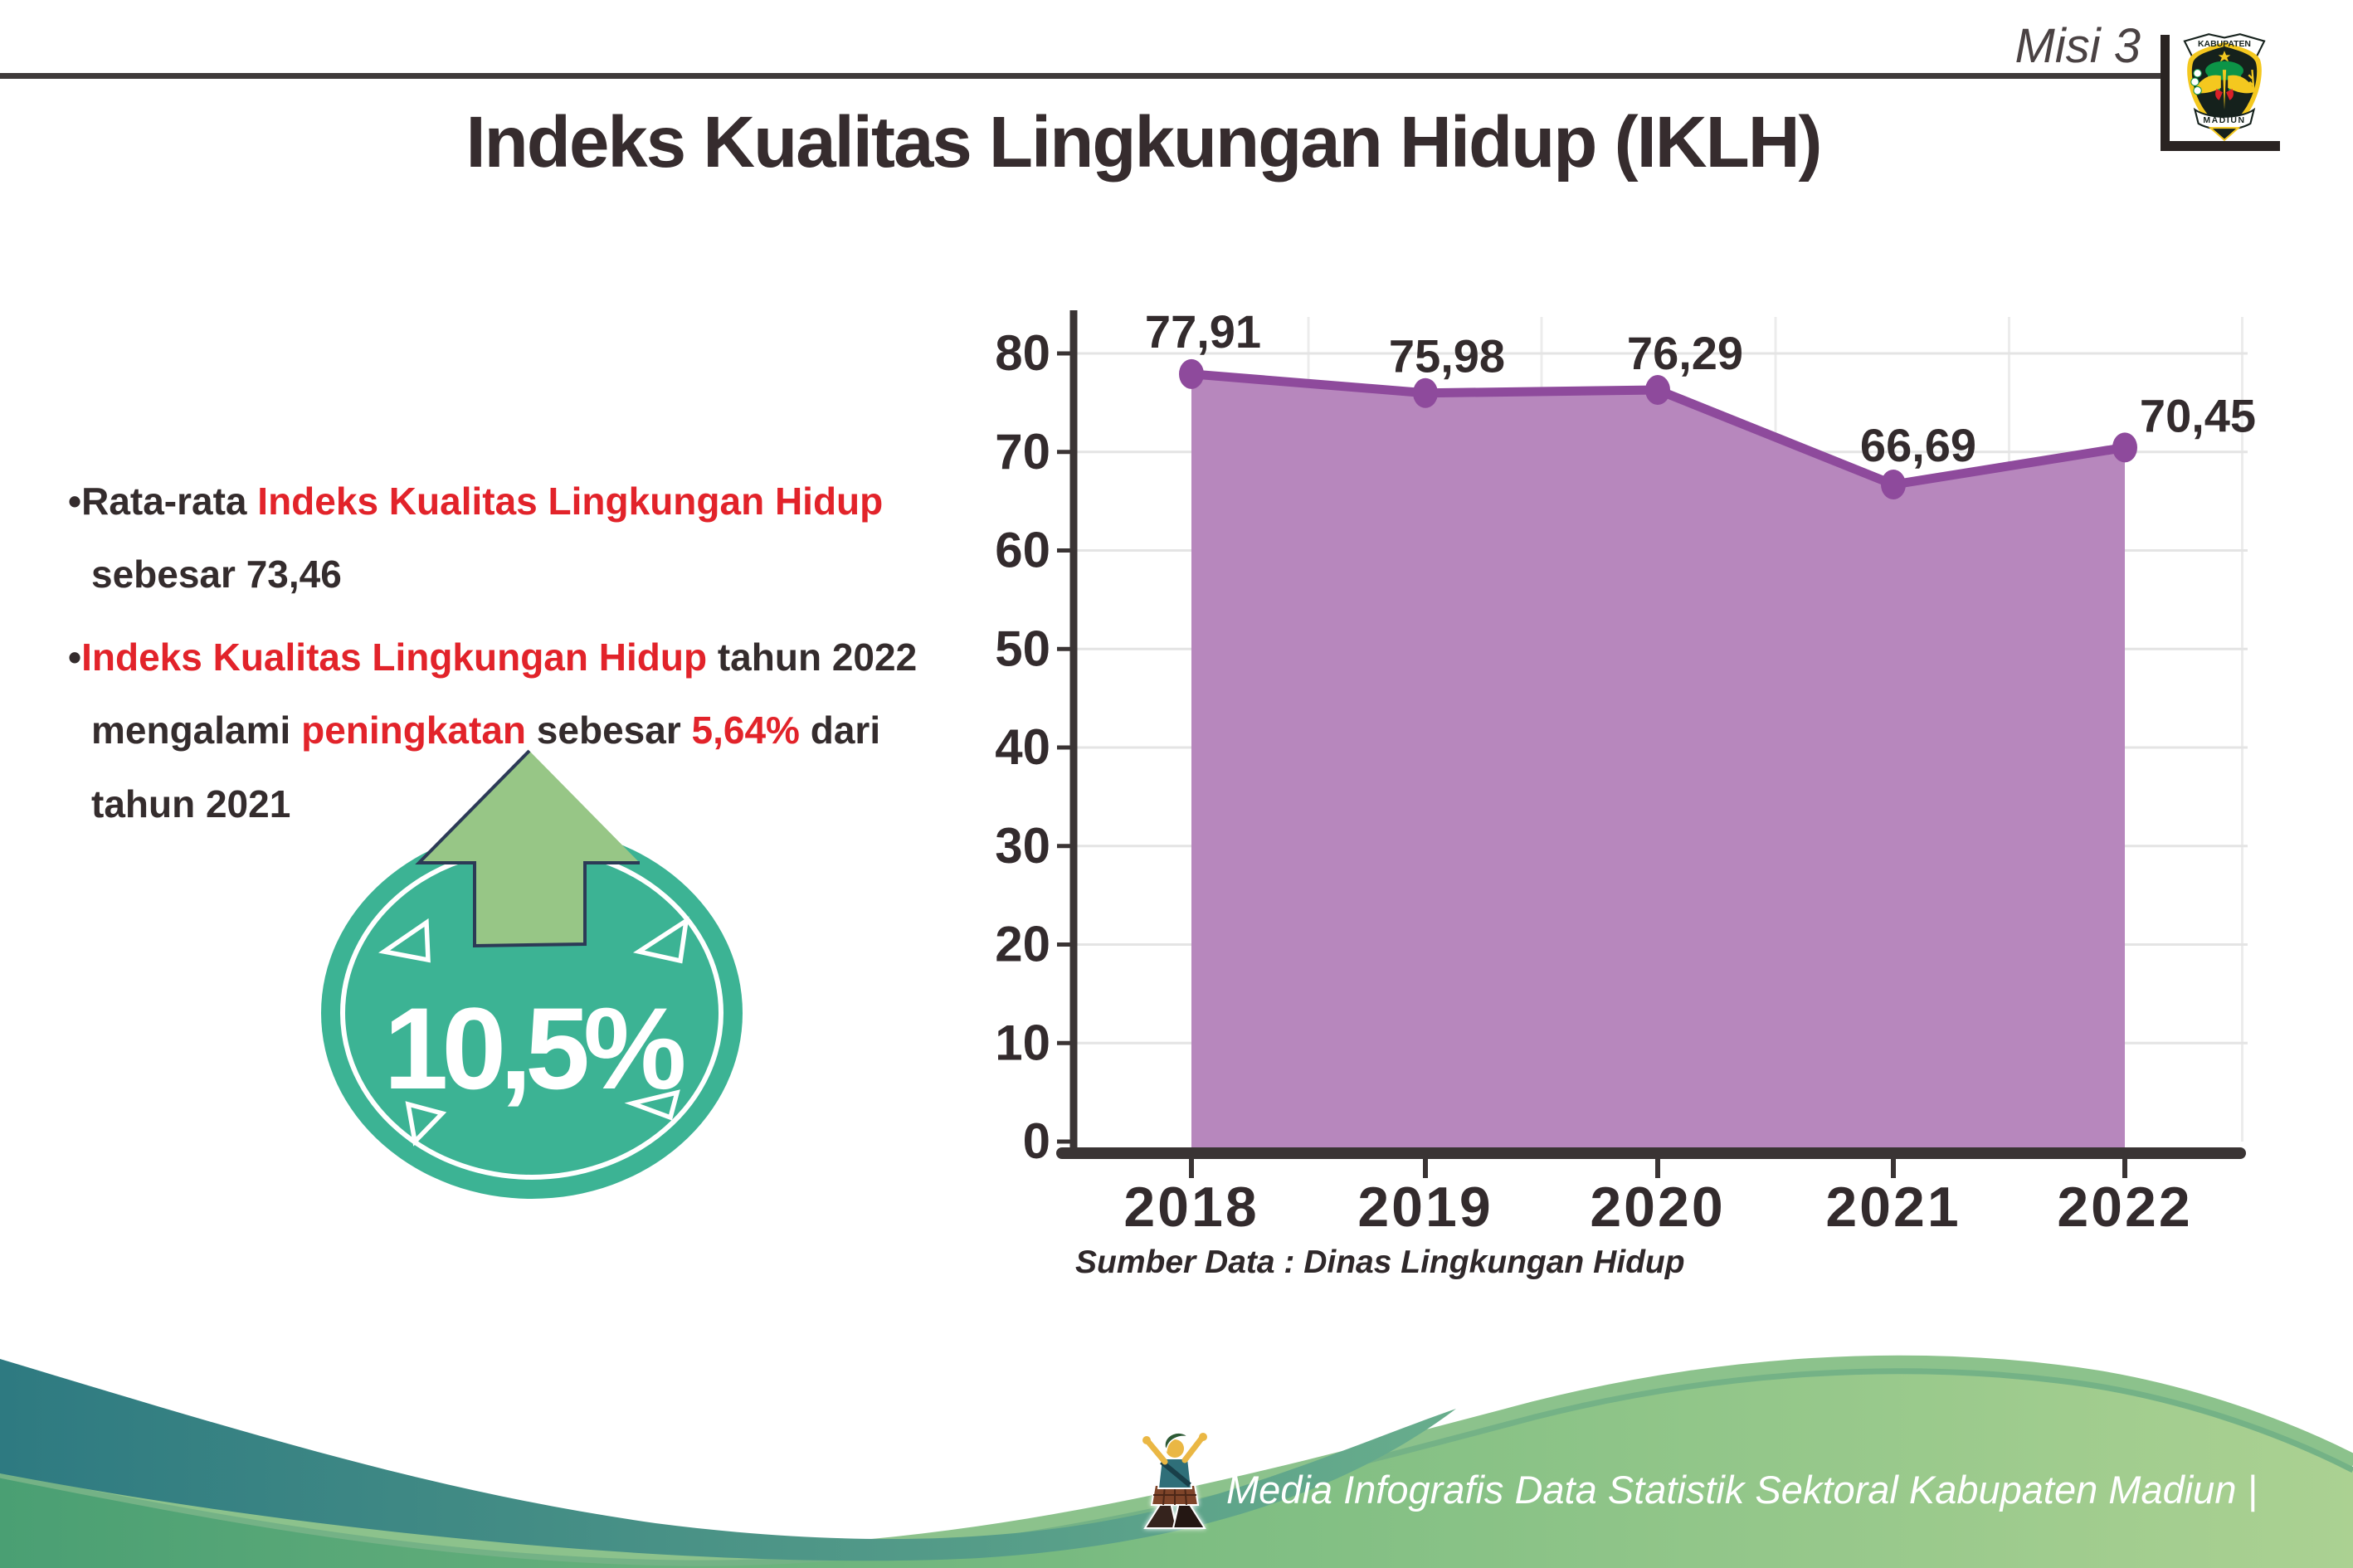  Describe the element at coordinates (2196, 82) in the screenshot. I see `logo-cotton` at that location.